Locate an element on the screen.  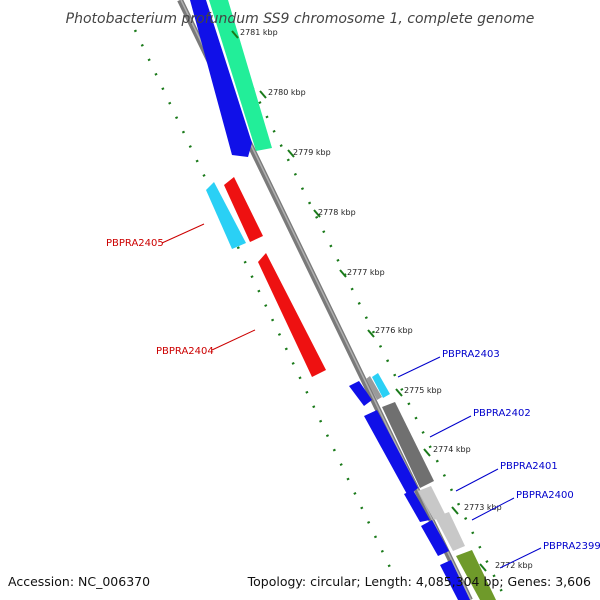
tick-label: 2780 kbp is located at coordinates (287, 92).